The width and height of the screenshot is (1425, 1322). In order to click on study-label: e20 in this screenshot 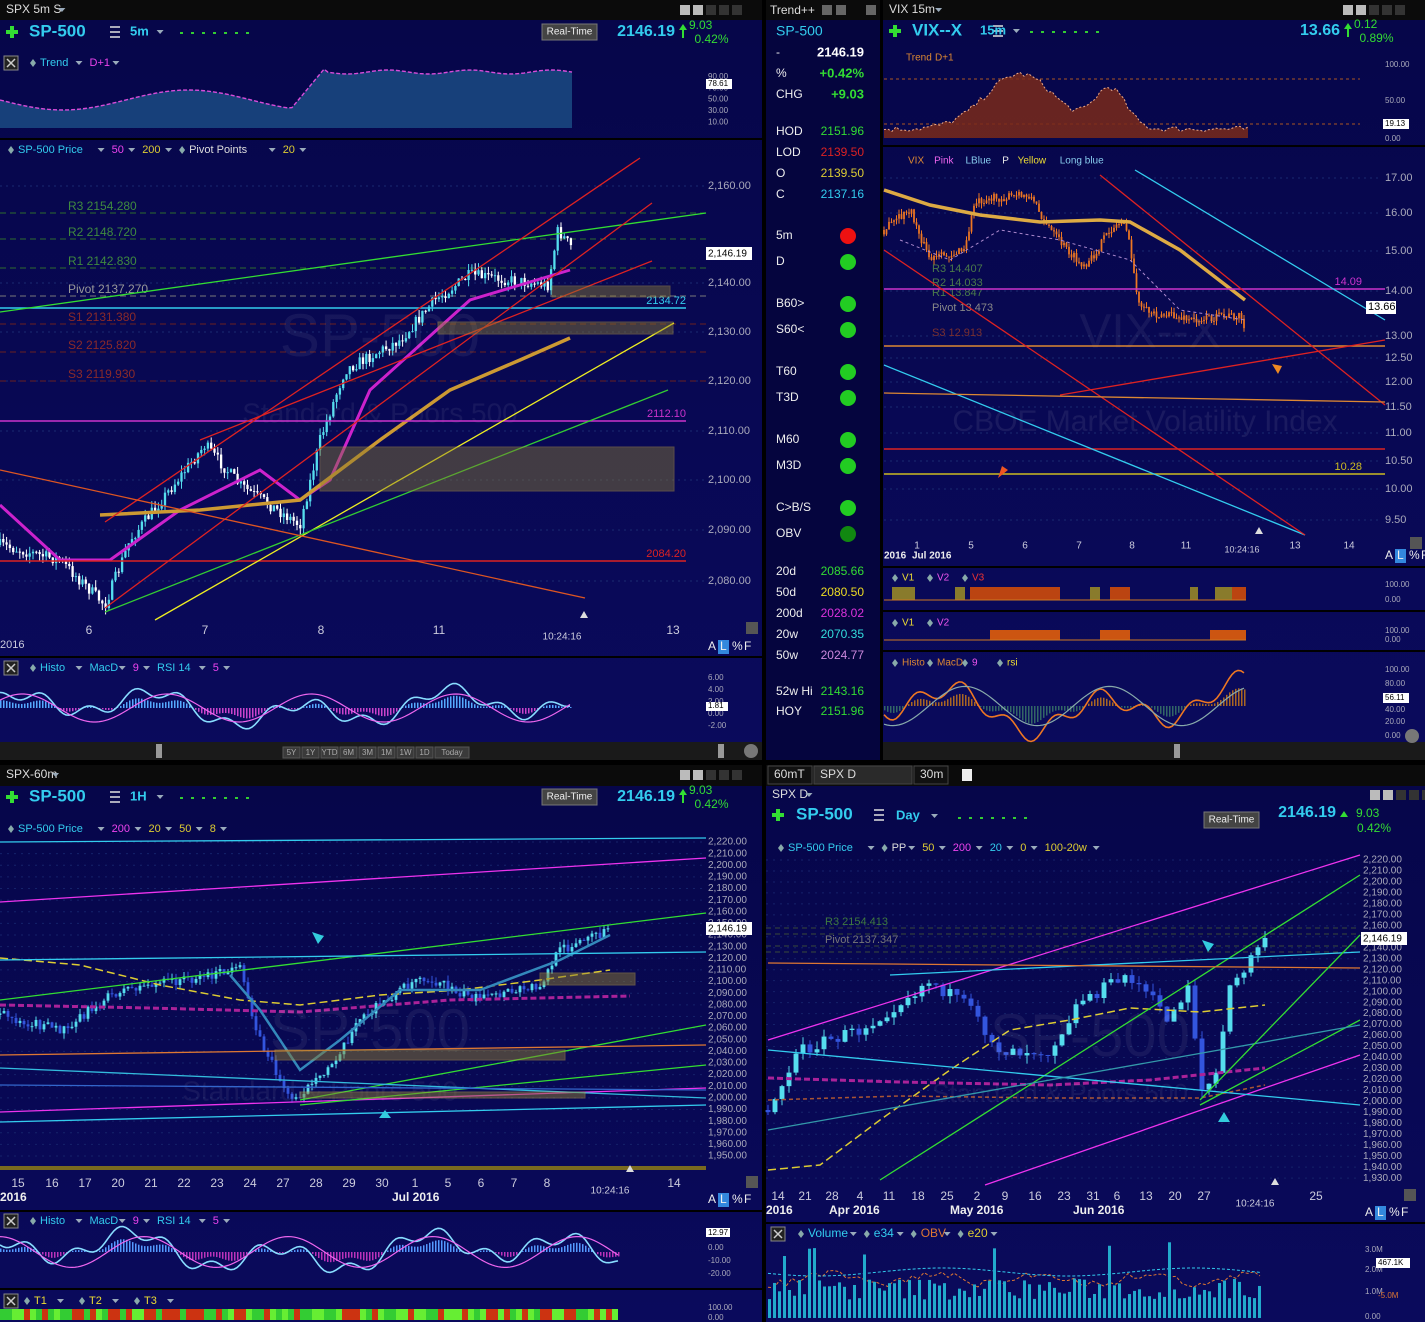, I will do `click(978, 1233)`.